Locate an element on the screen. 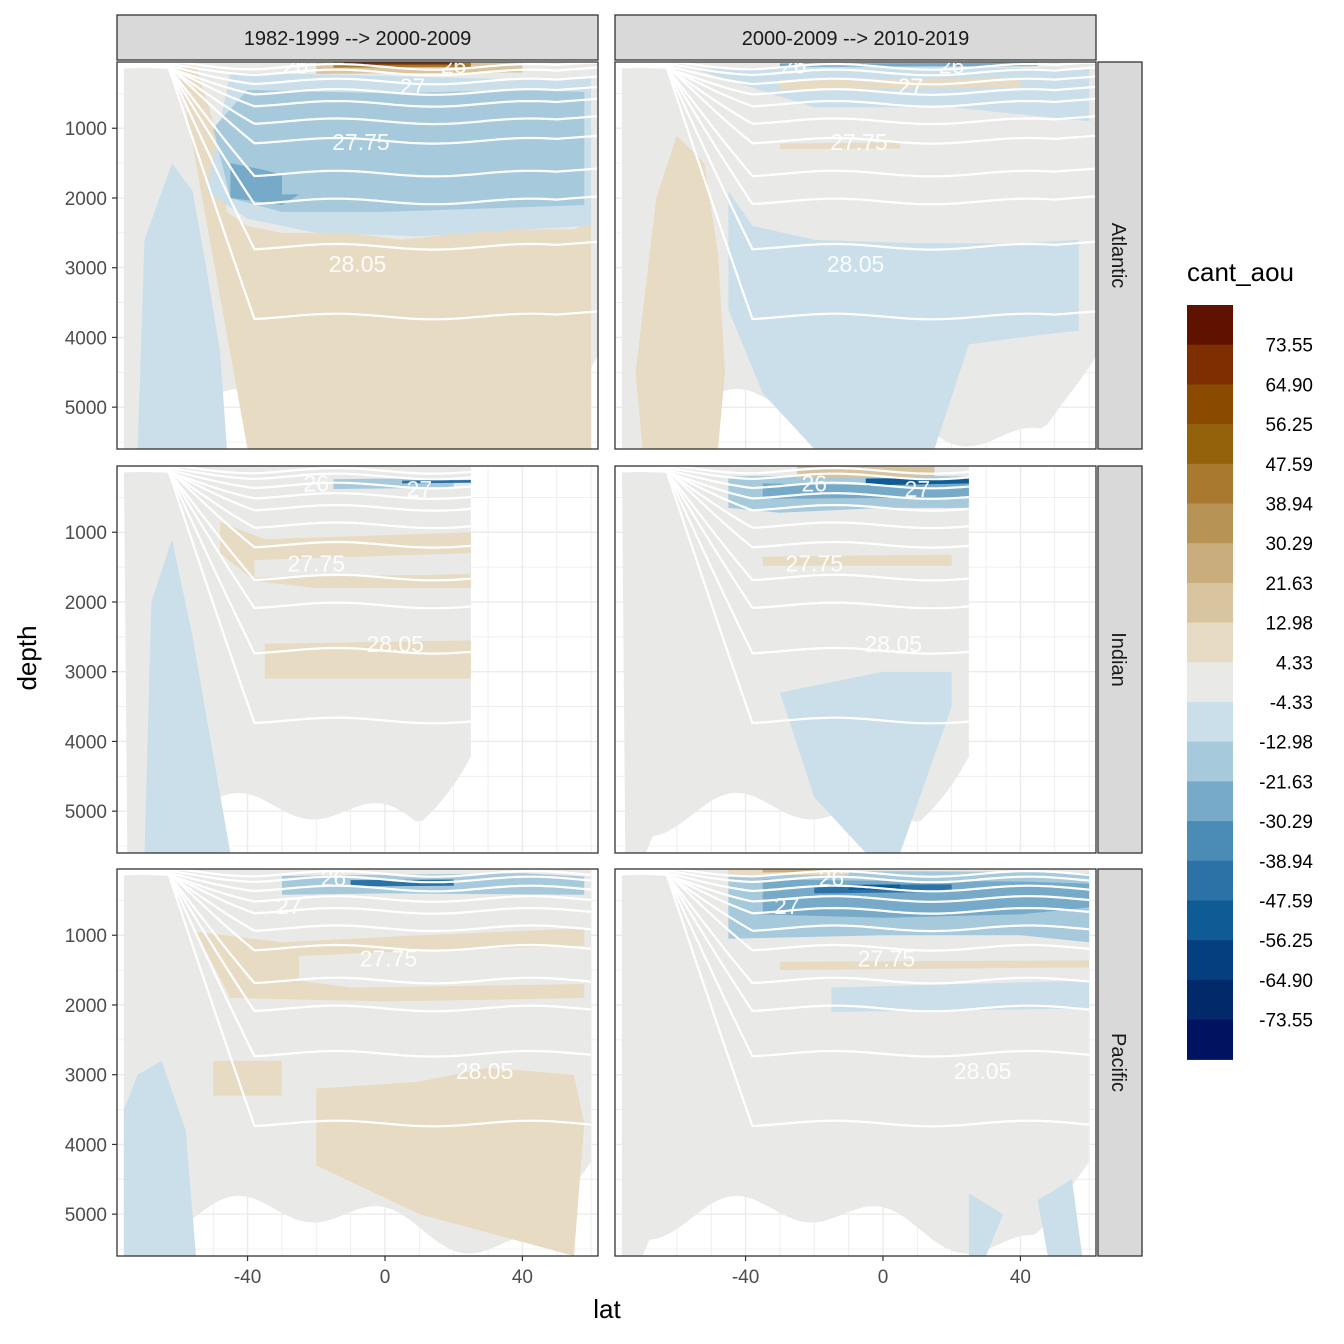 This screenshot has height=1344, width=1344. legend-label: 21.63 is located at coordinates (1289, 584).